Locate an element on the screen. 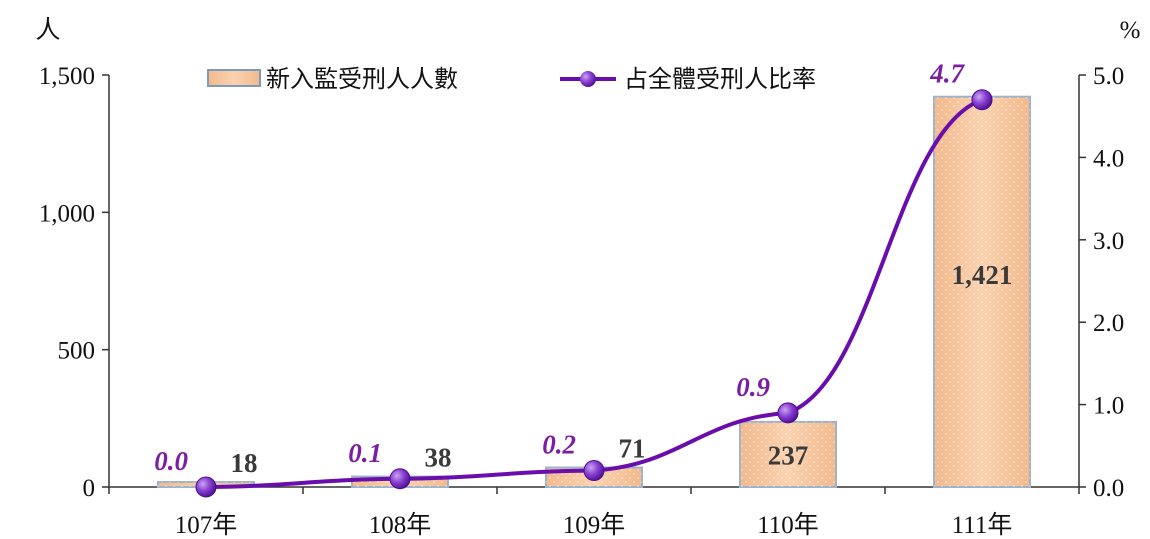  right-axis-ticks: 0.0 1.0 2.0 3.0 4.0 5.0 is located at coordinates (1101, 282).